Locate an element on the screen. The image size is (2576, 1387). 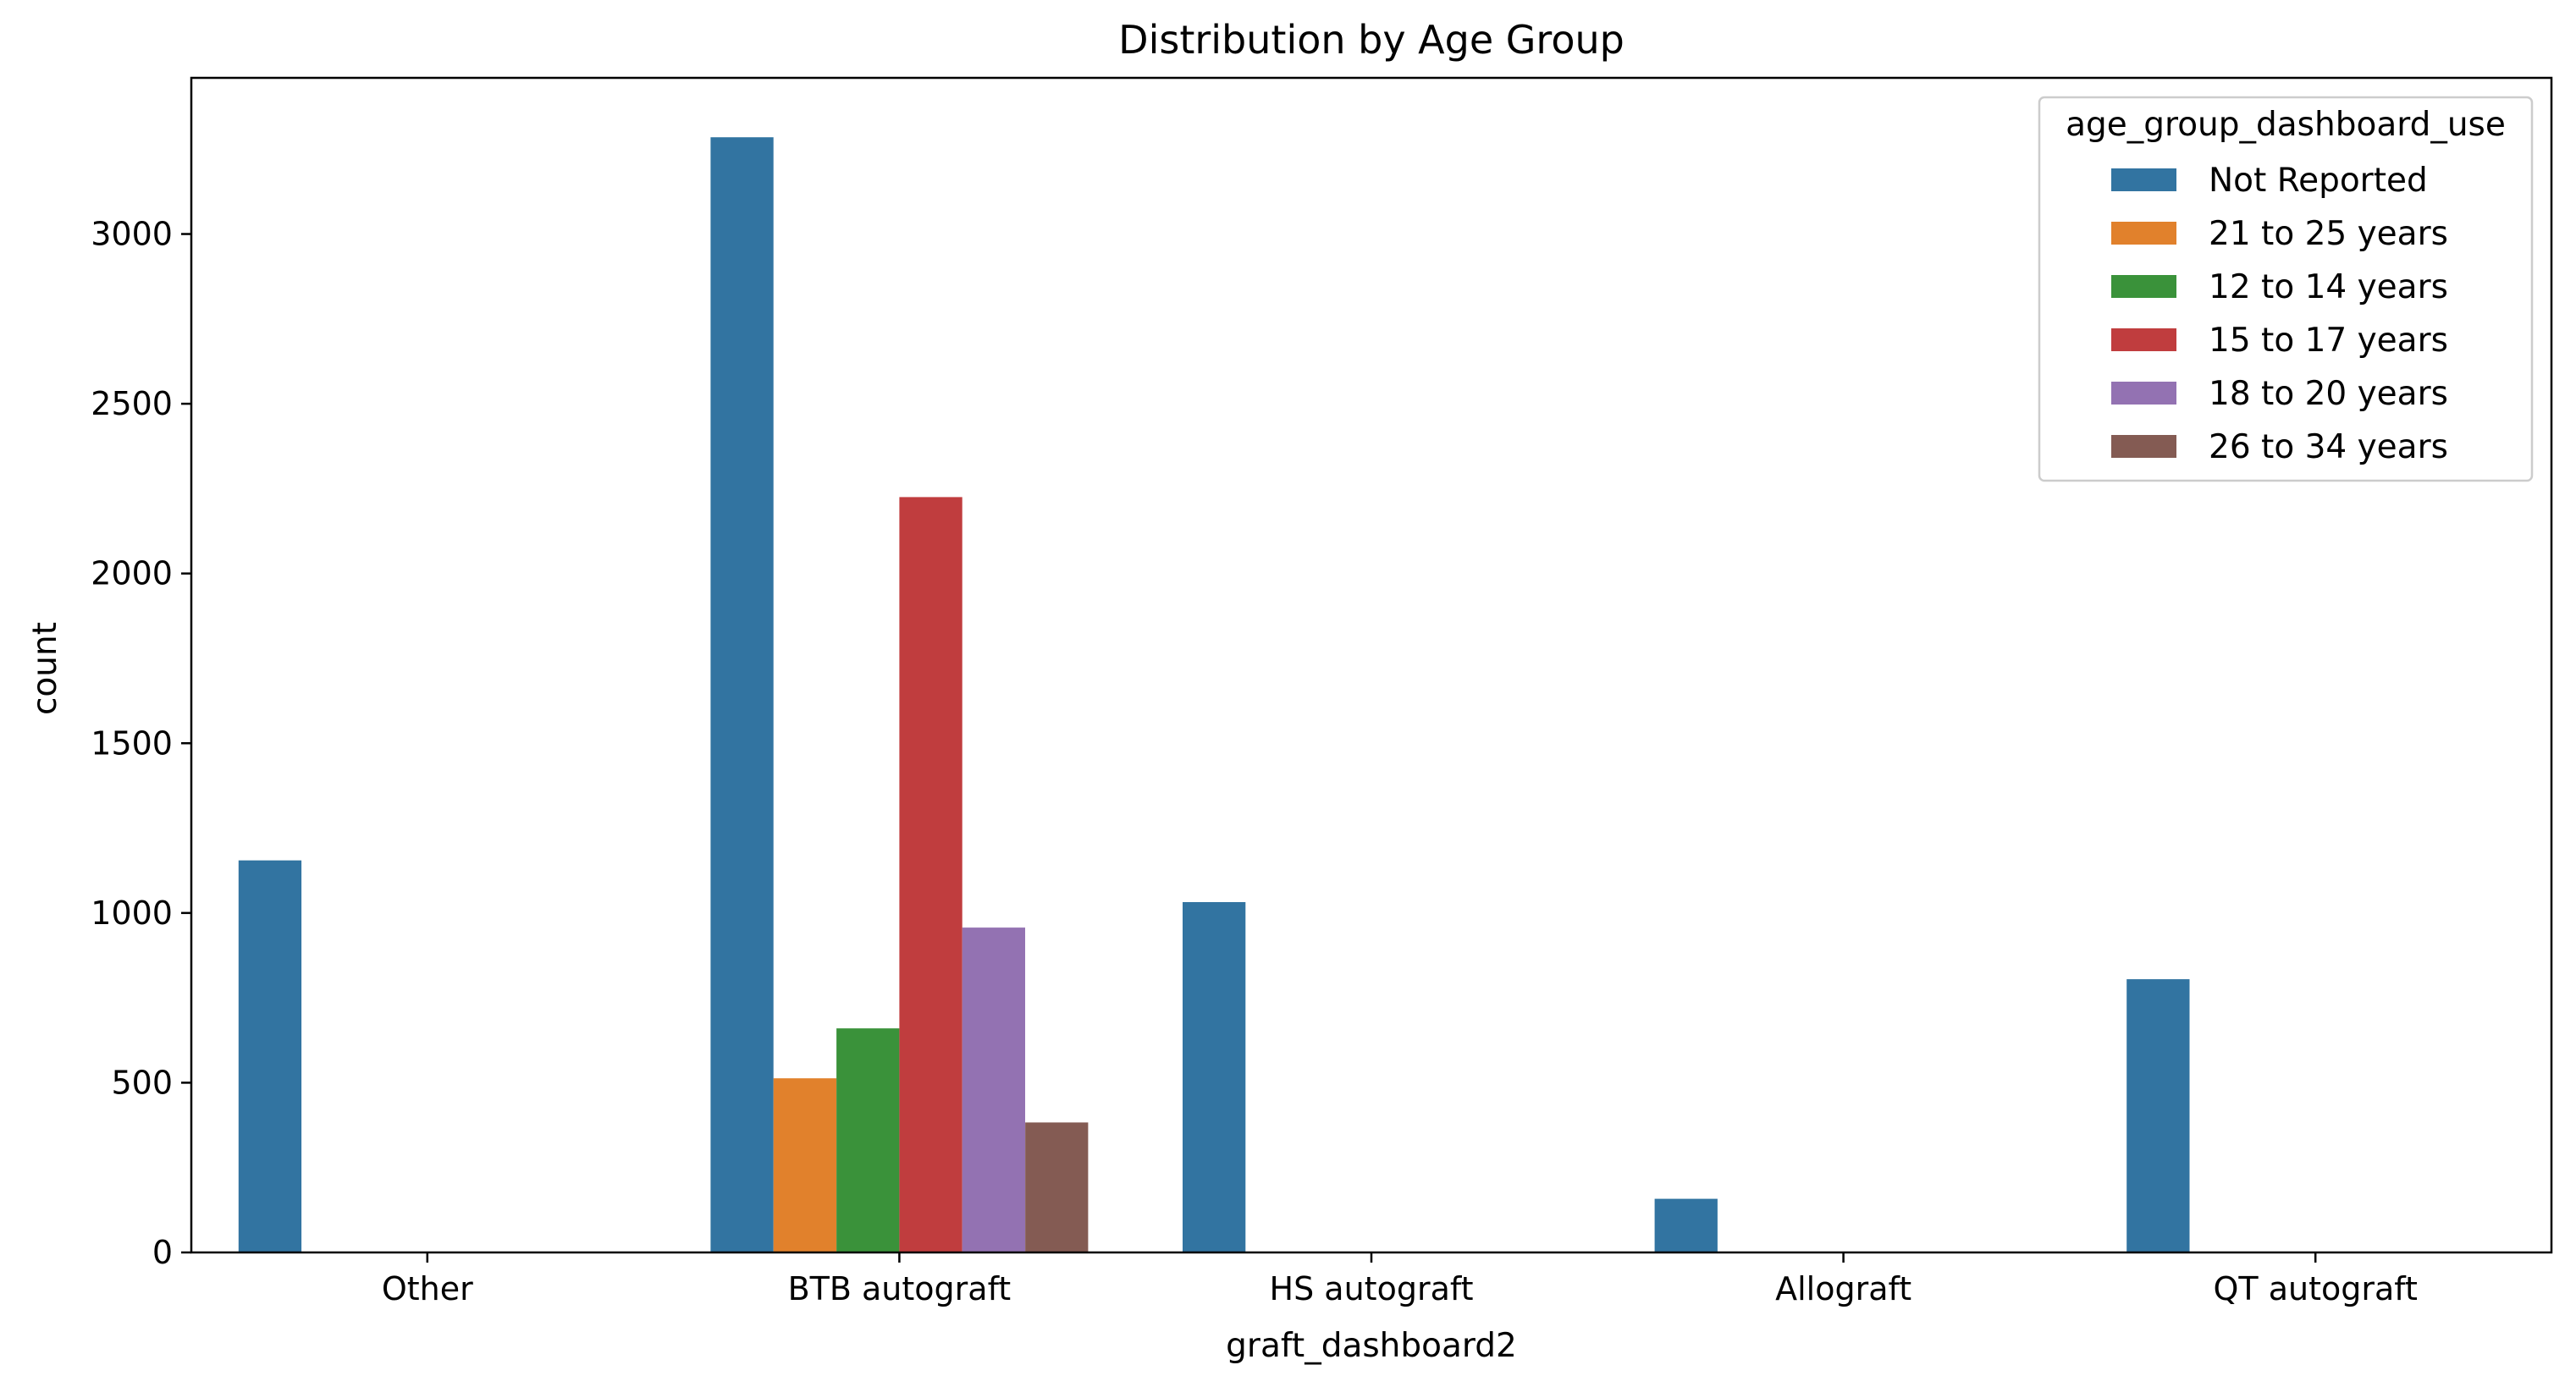
y-tick-label: 2500 is located at coordinates (132, 403).